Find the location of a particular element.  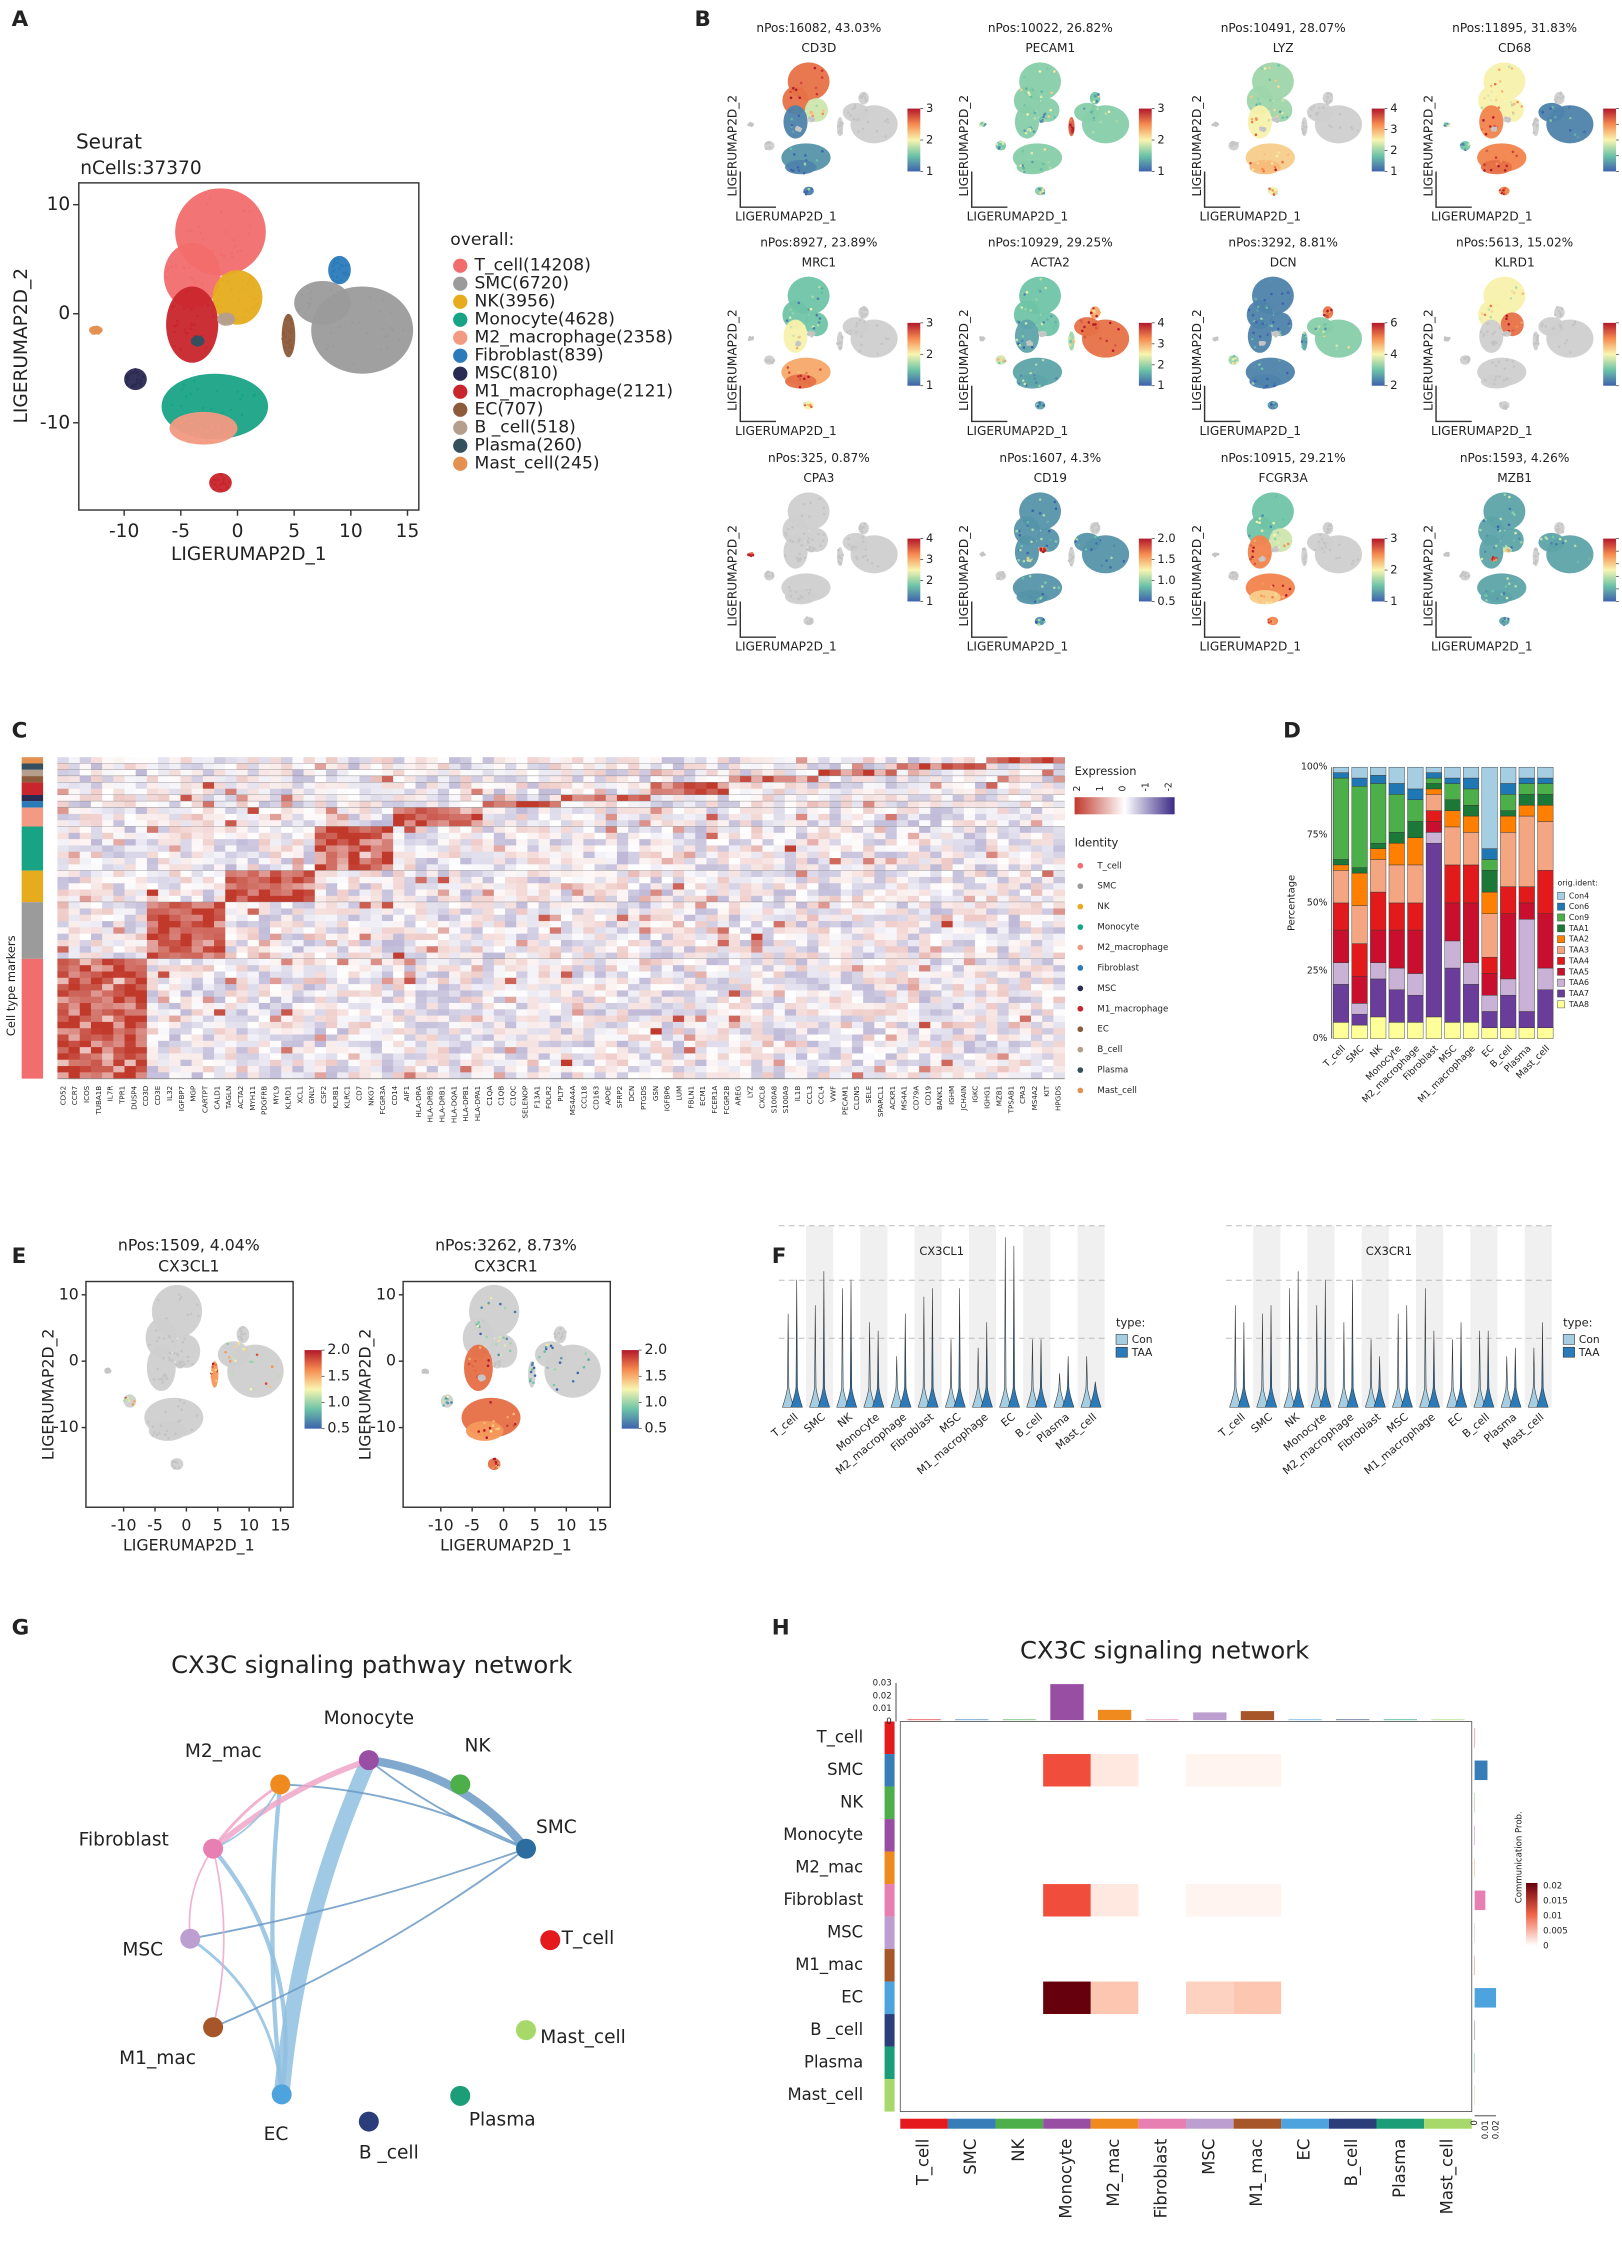

colorbar-label: 4 is located at coordinates (1393, 354).